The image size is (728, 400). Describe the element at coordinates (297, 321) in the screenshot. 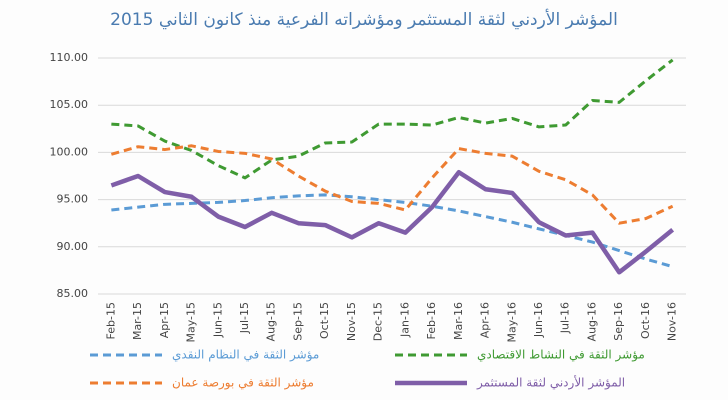

I see `x-tick-label: Sep-15` at that location.